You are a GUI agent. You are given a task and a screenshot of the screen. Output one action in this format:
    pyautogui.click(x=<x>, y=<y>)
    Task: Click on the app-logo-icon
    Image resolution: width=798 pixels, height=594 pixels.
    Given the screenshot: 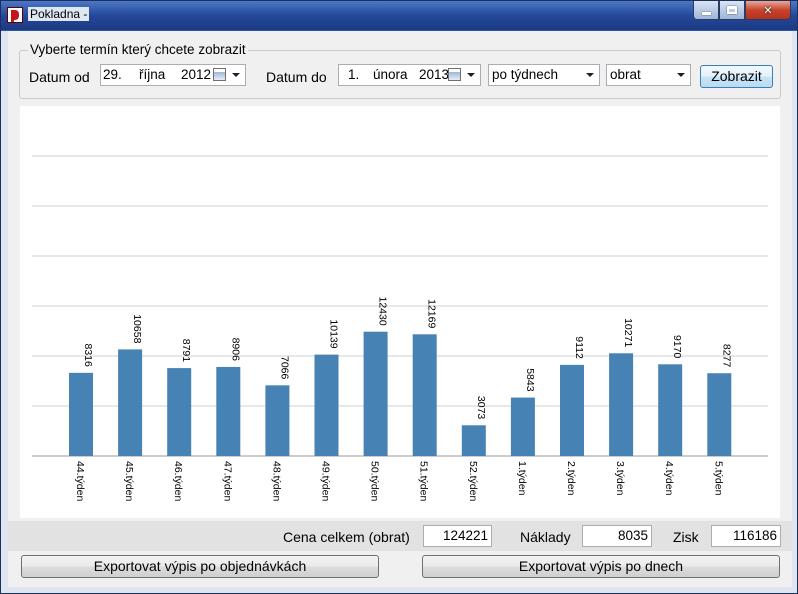 What is the action you would take?
    pyautogui.click(x=15, y=15)
    